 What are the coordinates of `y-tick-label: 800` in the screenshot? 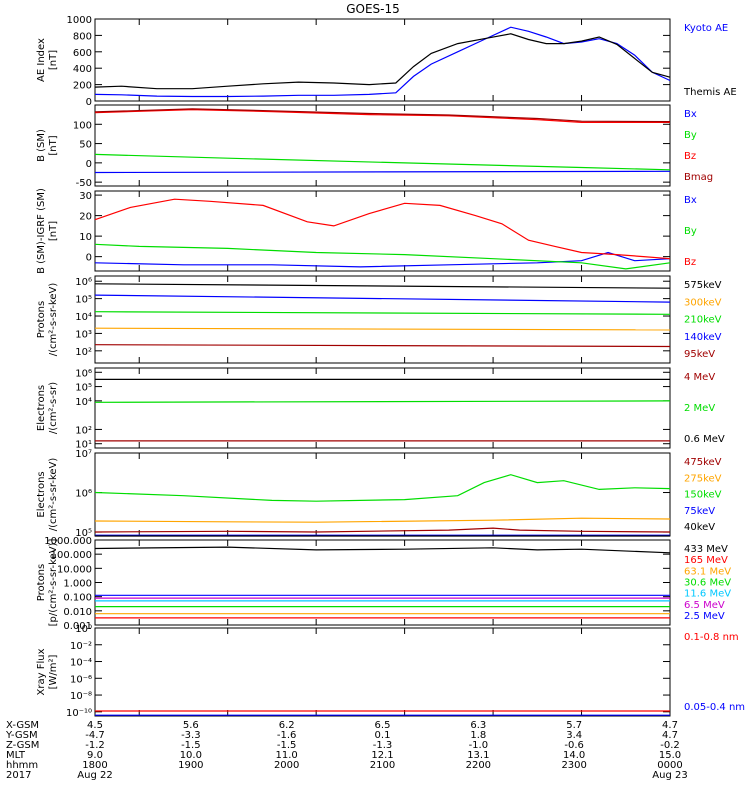 It's located at (82, 36).